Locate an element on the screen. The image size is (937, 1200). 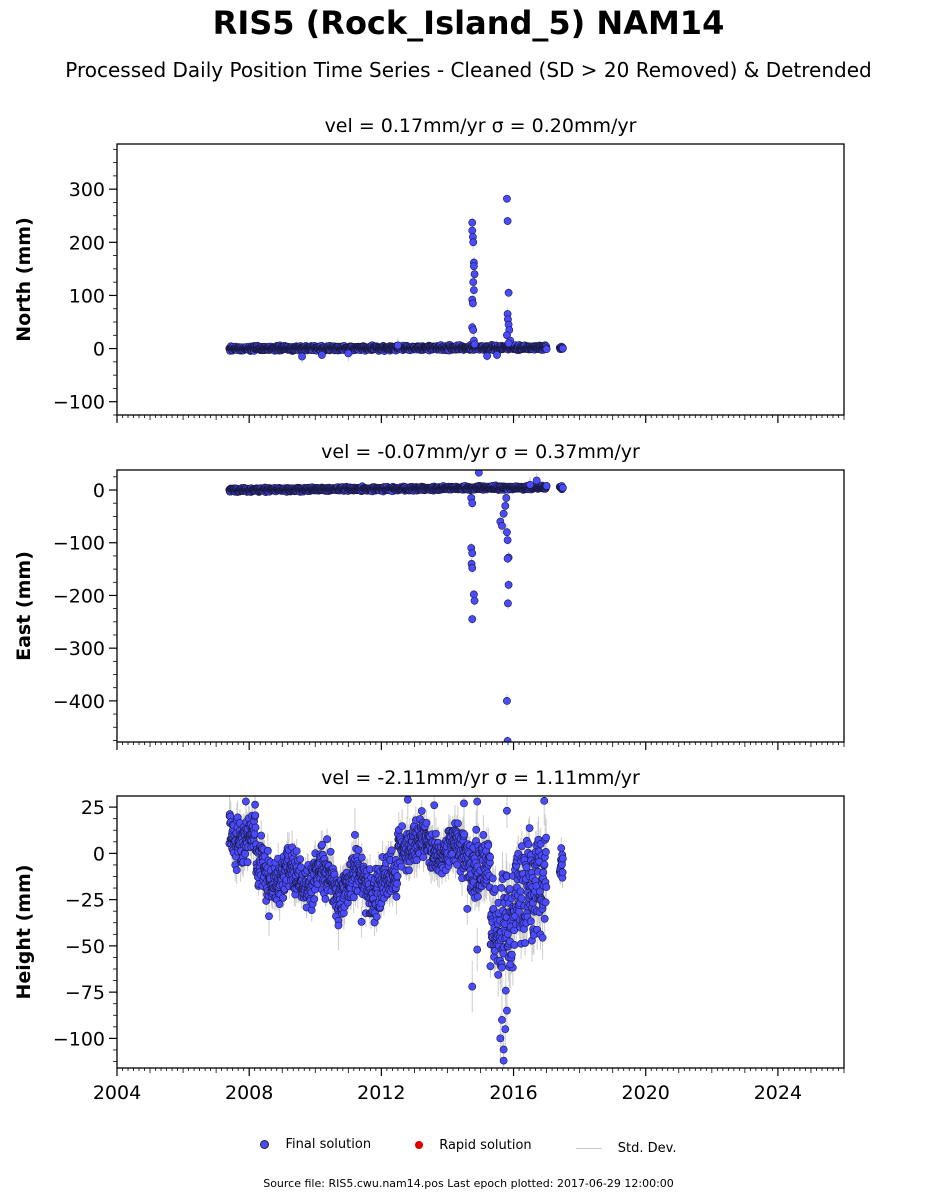
y-tick-label: 300 is located at coordinates (87, 190).